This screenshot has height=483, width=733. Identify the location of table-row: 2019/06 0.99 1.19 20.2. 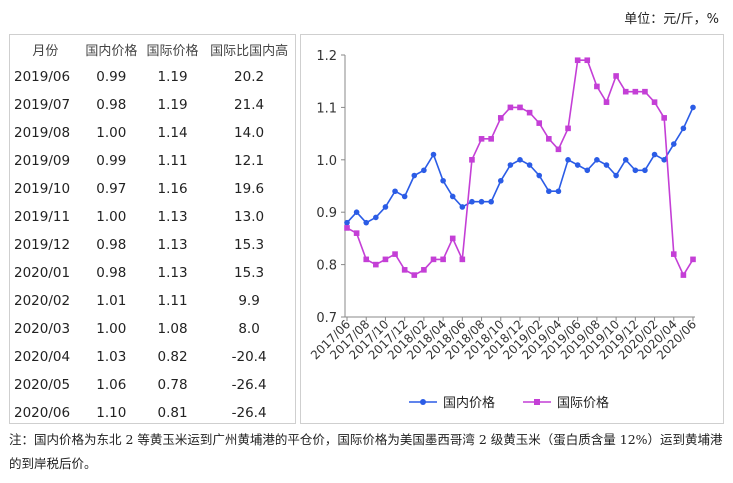
(152, 77).